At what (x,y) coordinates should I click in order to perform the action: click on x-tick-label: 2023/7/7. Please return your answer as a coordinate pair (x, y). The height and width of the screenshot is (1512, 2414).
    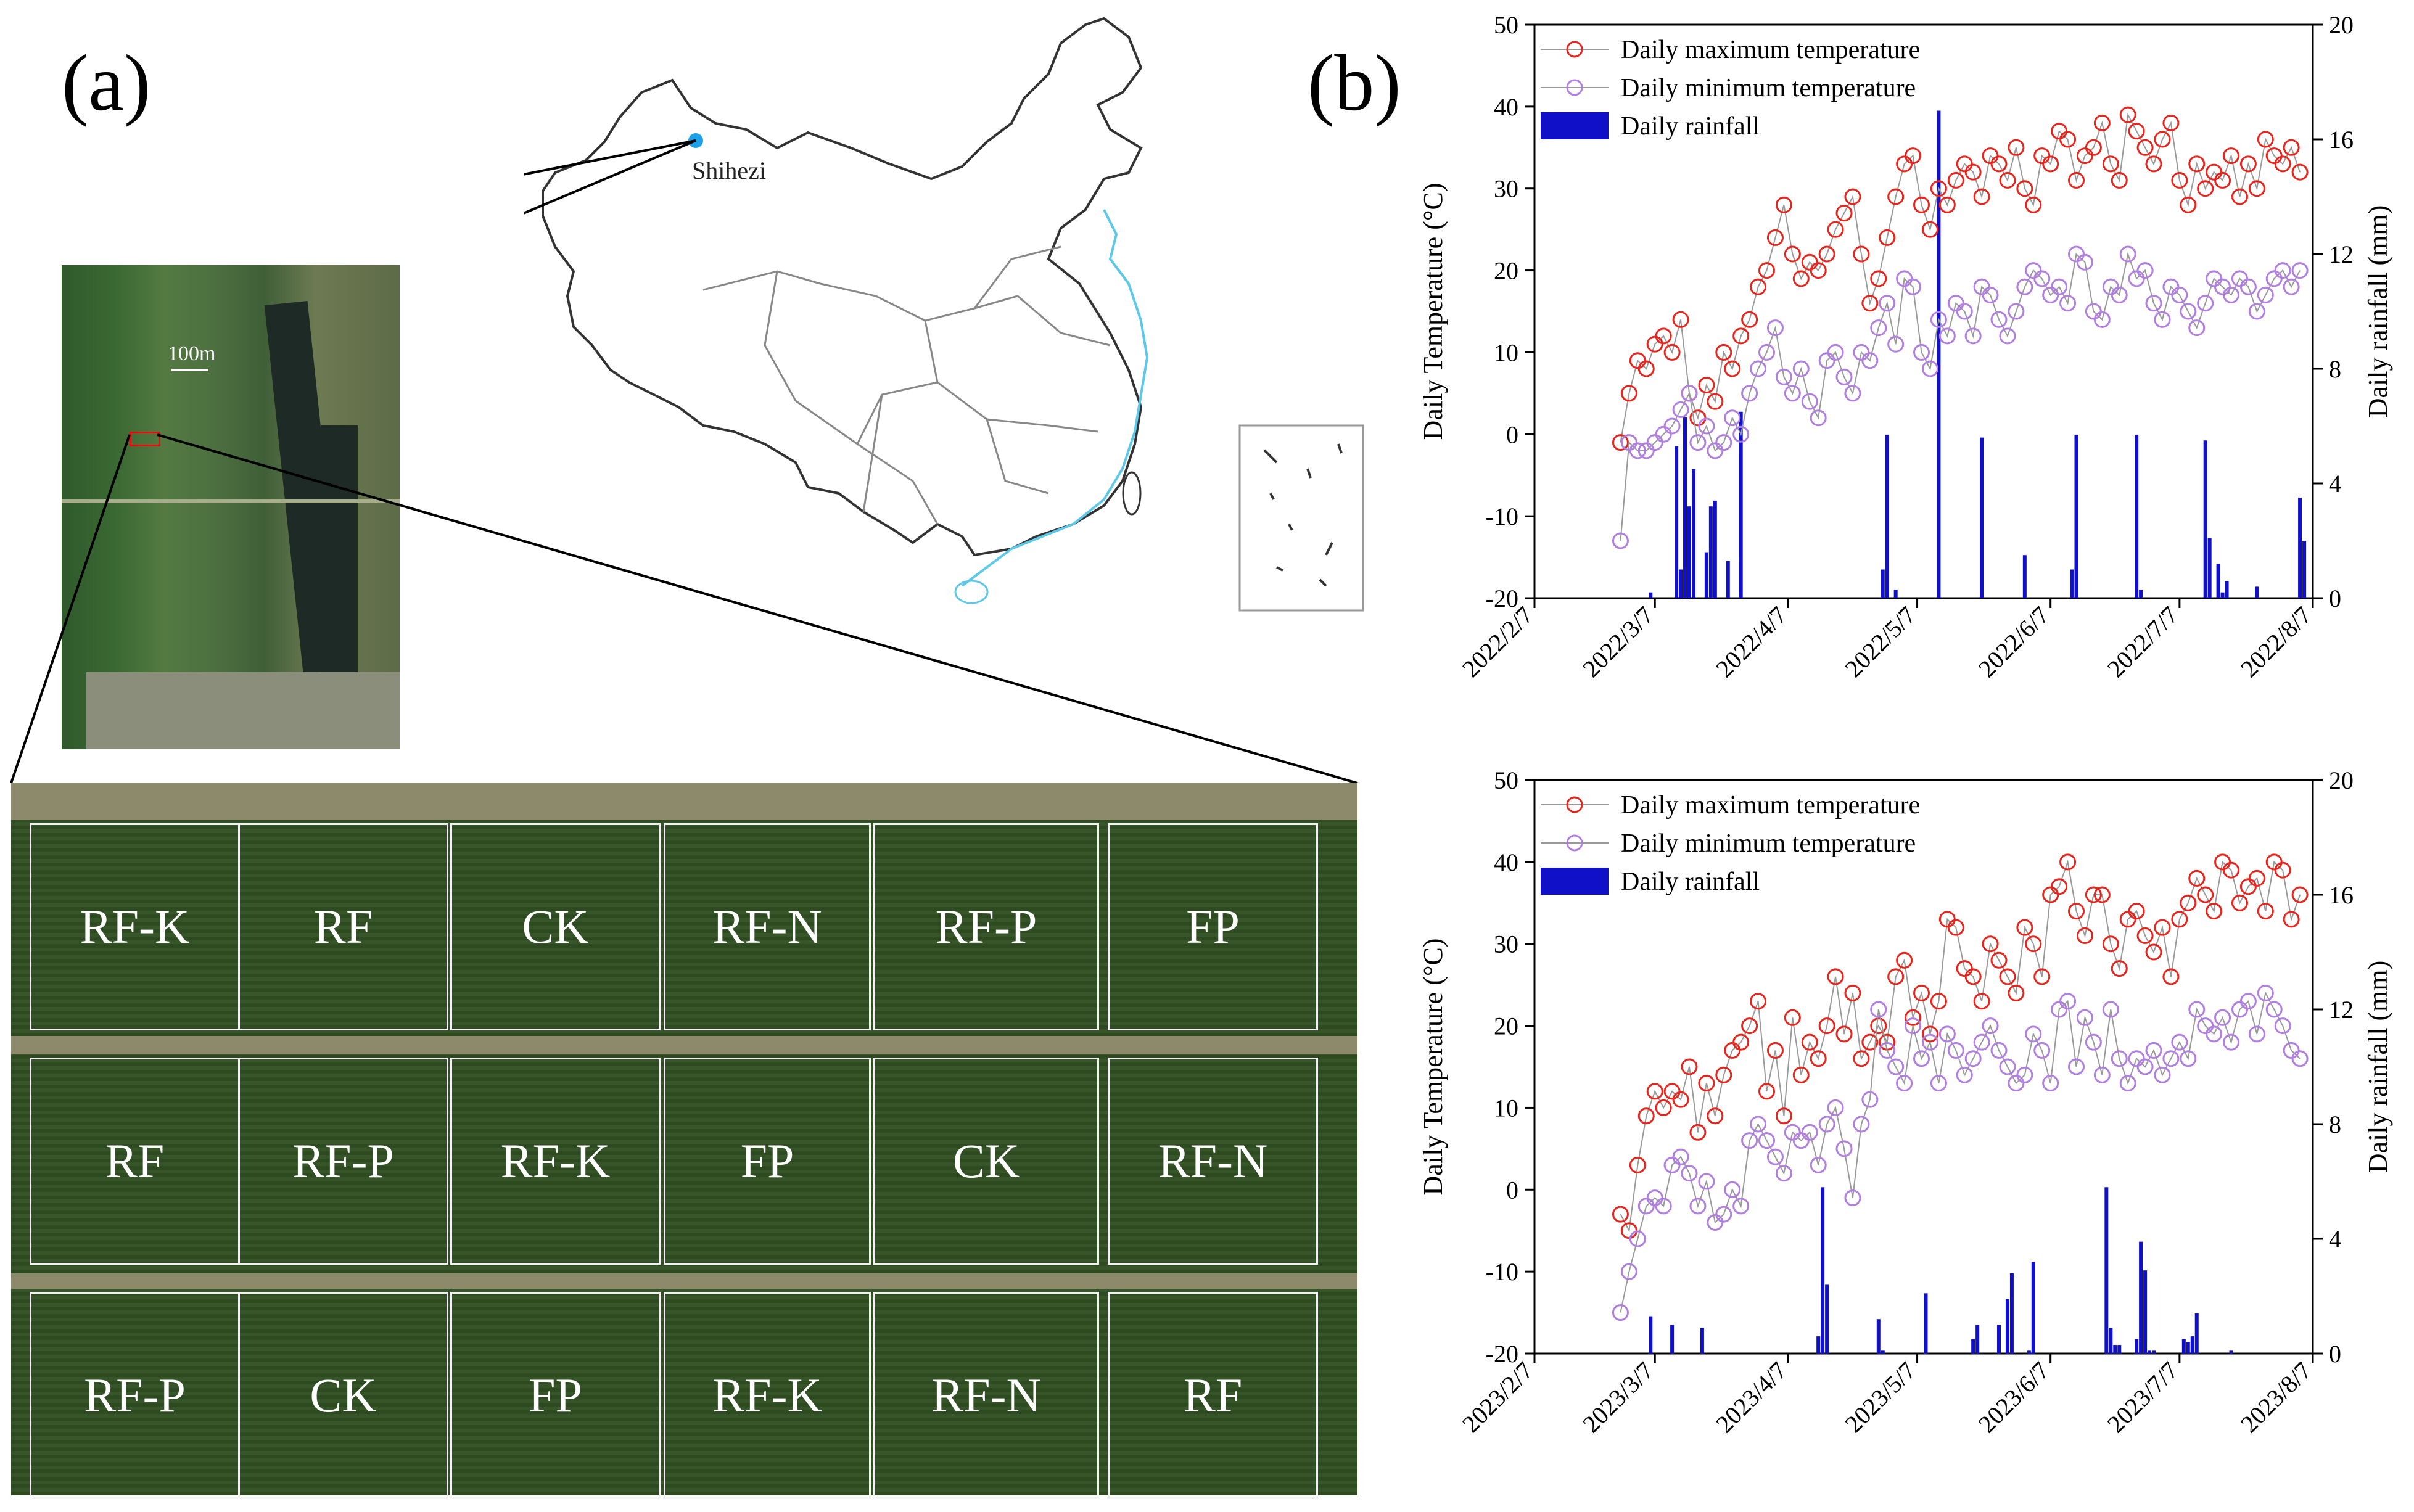
    Looking at the image, I should click on (2142, 1397).